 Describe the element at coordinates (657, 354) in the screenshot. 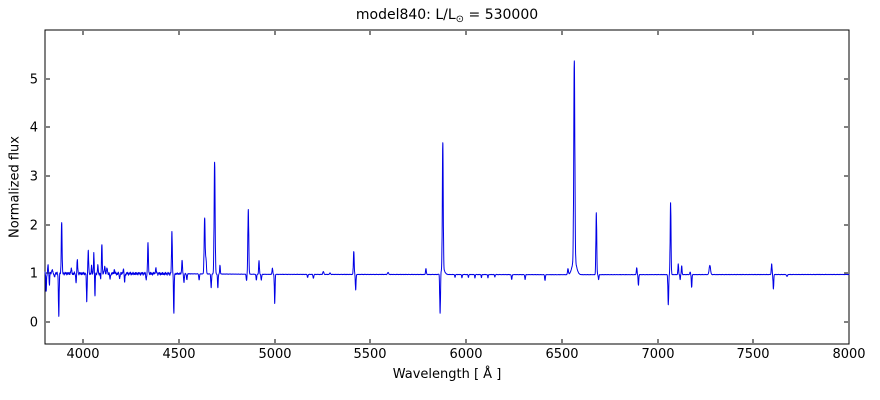

I see `x-tick-label: 7000` at that location.